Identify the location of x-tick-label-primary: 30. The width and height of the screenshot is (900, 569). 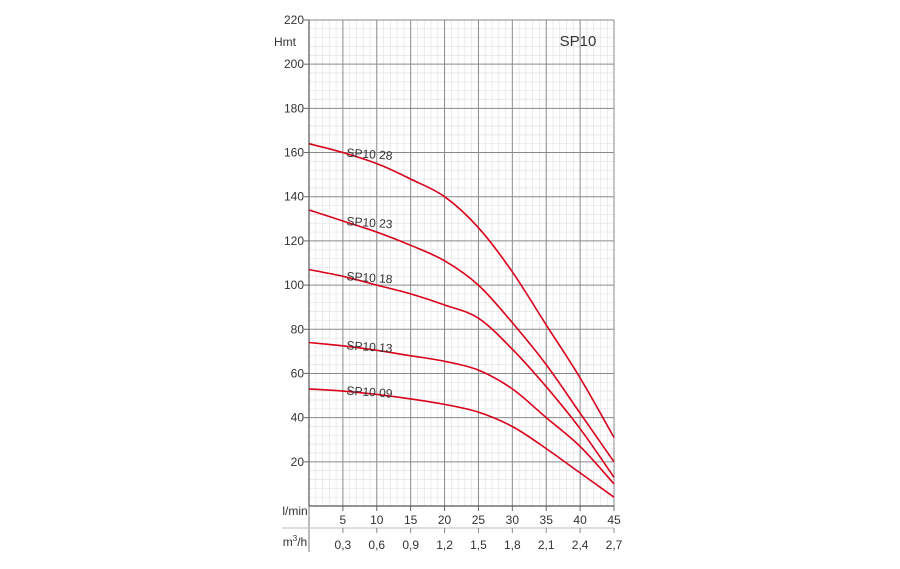
(513, 520).